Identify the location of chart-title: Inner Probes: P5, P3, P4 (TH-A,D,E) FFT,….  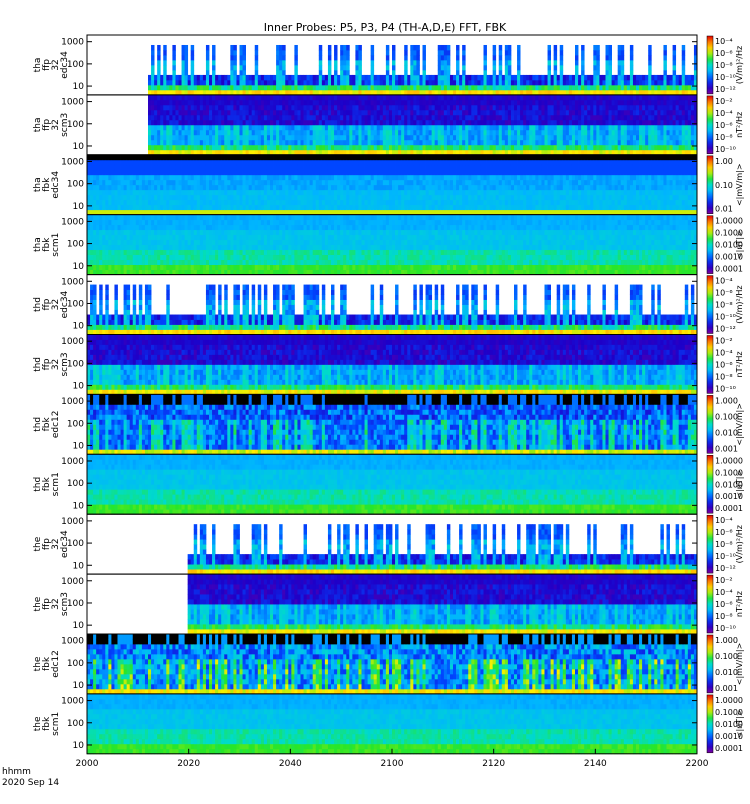
(375, 27).